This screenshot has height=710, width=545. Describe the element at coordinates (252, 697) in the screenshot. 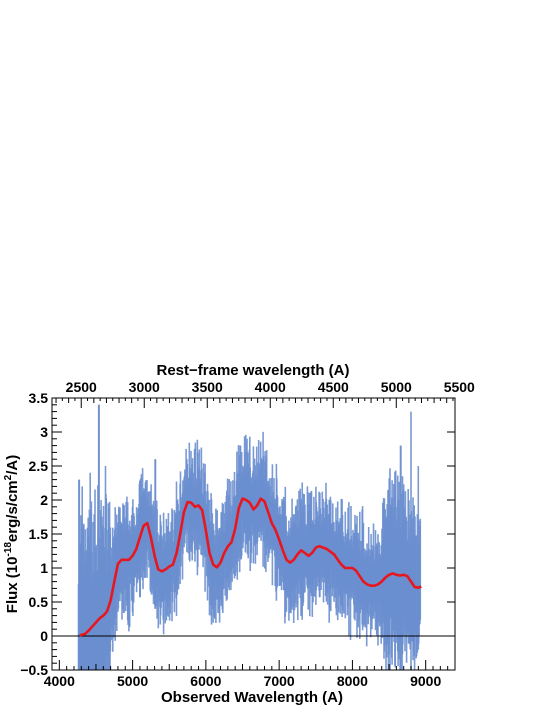

I see `x-axis-title: Observed Wavelength (A)` at that location.